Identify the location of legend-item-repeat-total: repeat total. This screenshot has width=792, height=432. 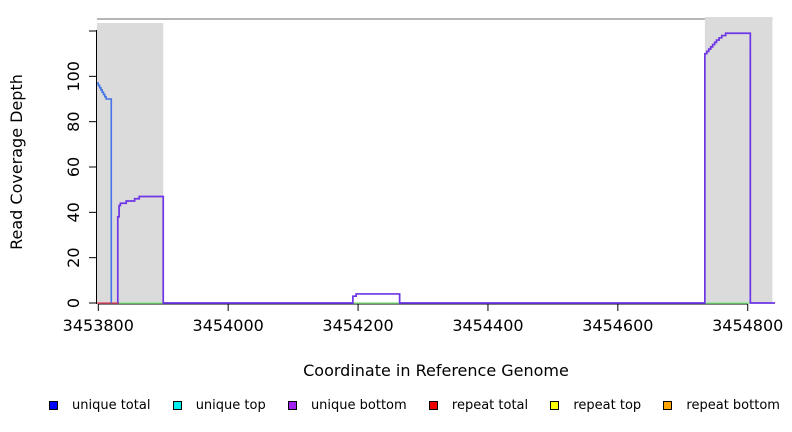
(478, 405).